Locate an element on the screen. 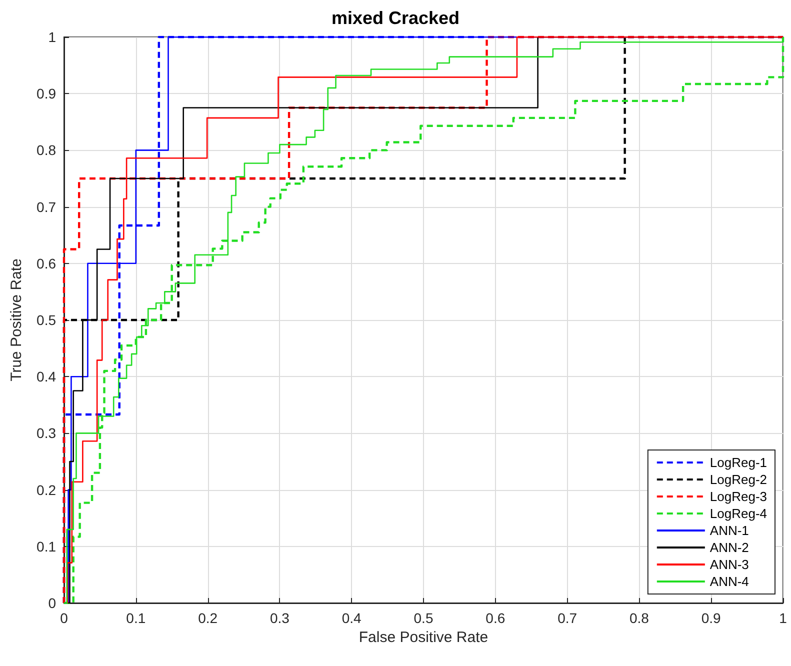 Image resolution: width=791 pixels, height=666 pixels. y-tick-label: 0.6 is located at coordinates (46, 263).